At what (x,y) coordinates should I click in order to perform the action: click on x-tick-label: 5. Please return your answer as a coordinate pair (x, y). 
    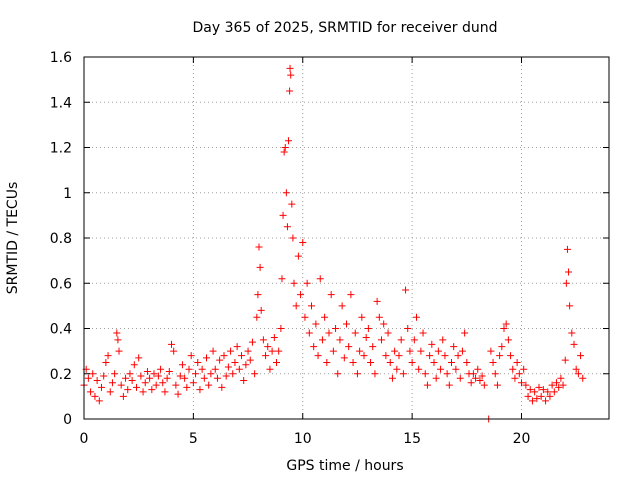
    Looking at the image, I should click on (193, 439).